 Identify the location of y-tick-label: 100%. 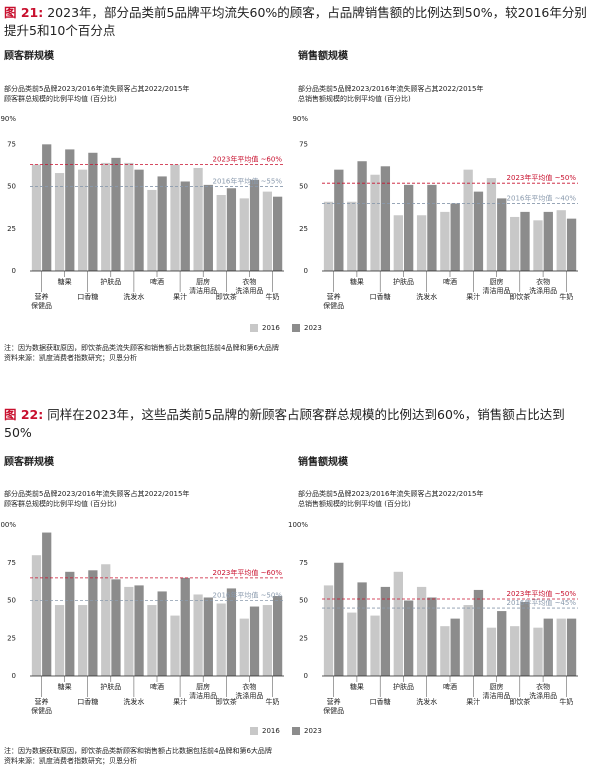
(8, 525).